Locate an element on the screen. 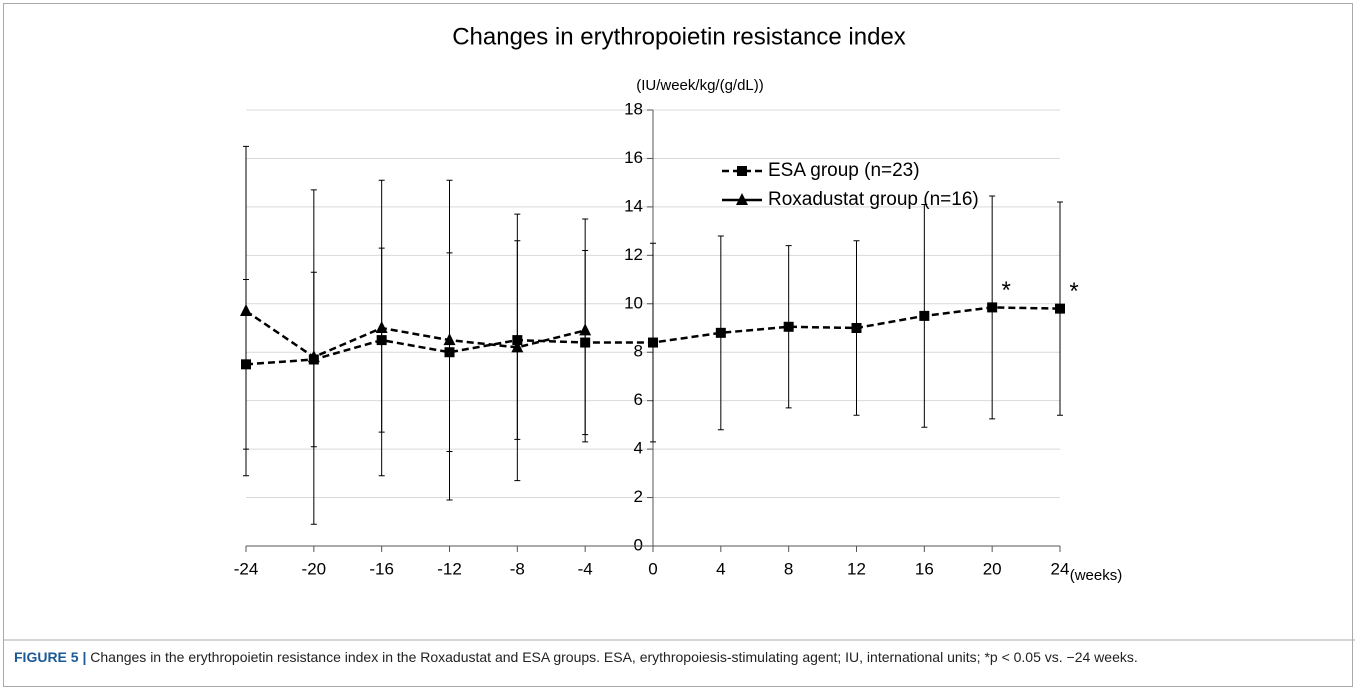  x-tick-label: 0 is located at coordinates (652, 568).